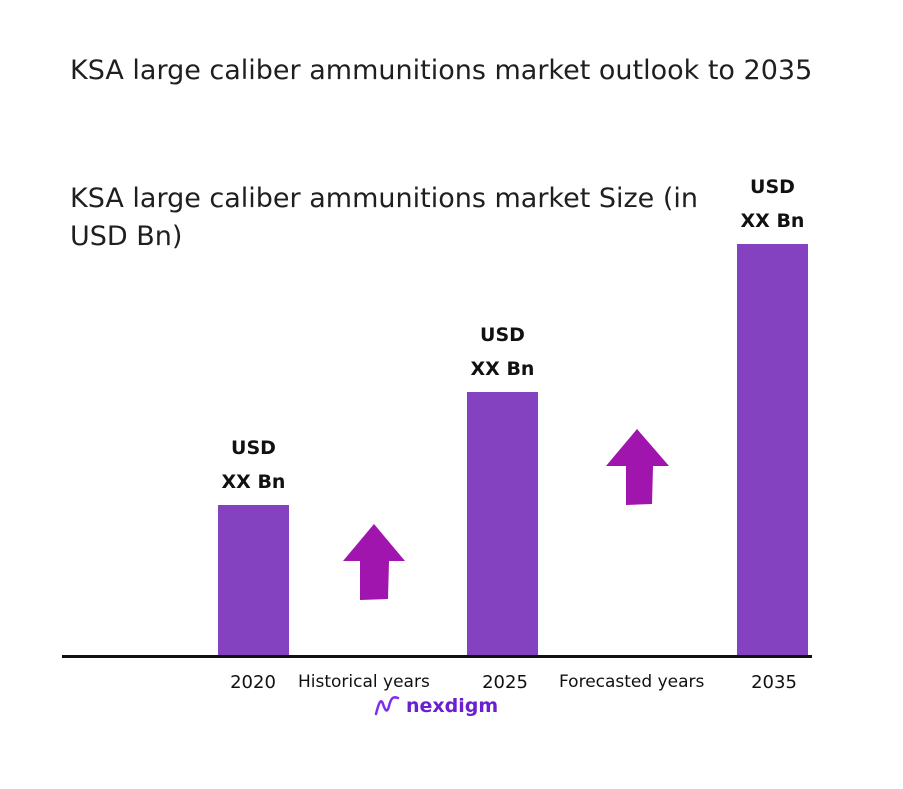 The width and height of the screenshot is (903, 789). I want to click on logo-text: nexdigm, so click(452, 706).